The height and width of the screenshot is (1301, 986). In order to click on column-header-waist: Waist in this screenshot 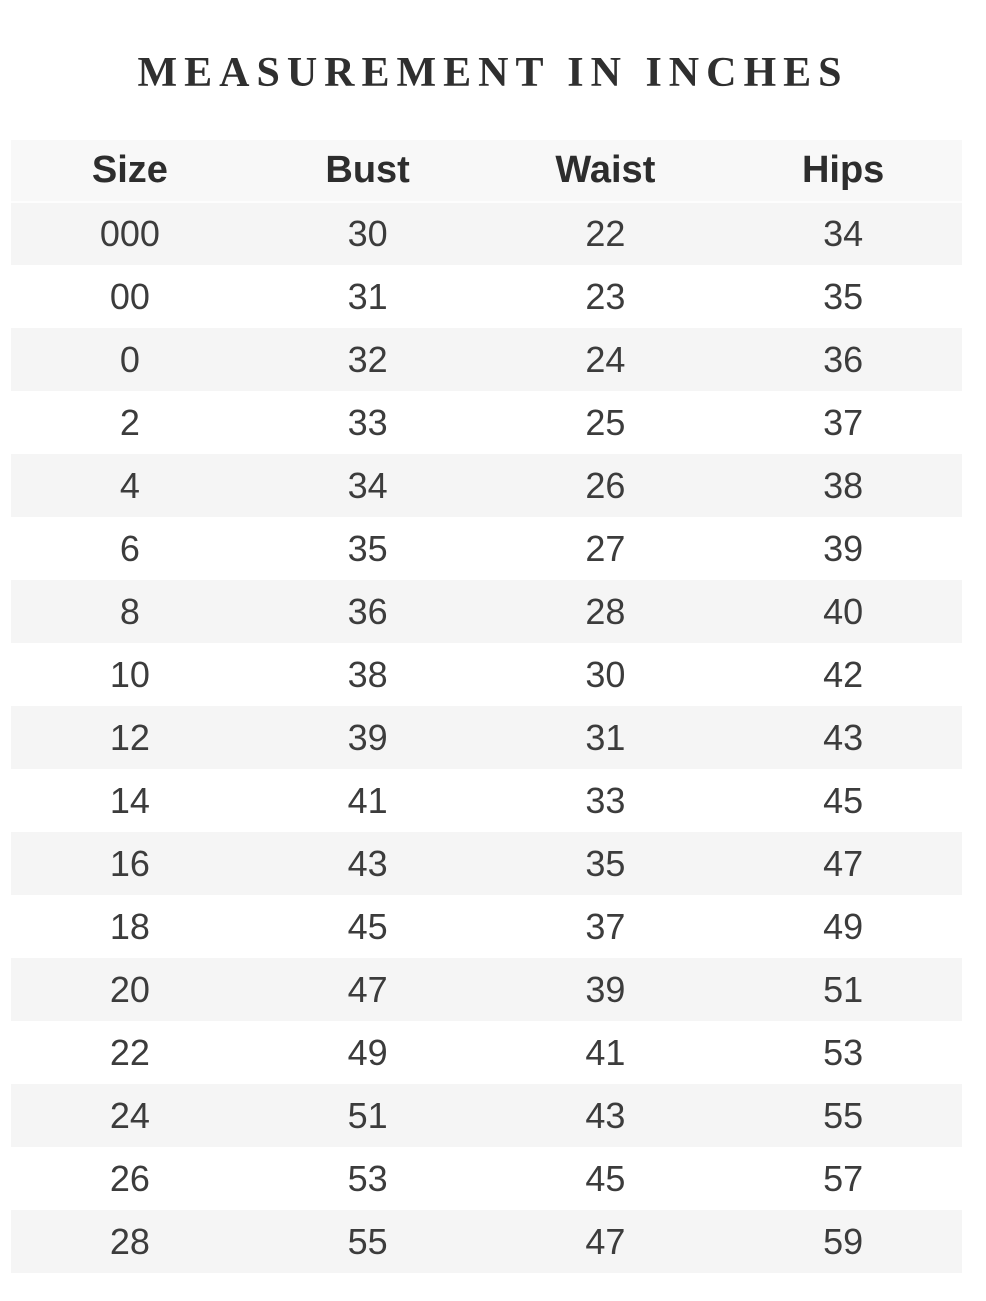, I will do `click(605, 170)`.